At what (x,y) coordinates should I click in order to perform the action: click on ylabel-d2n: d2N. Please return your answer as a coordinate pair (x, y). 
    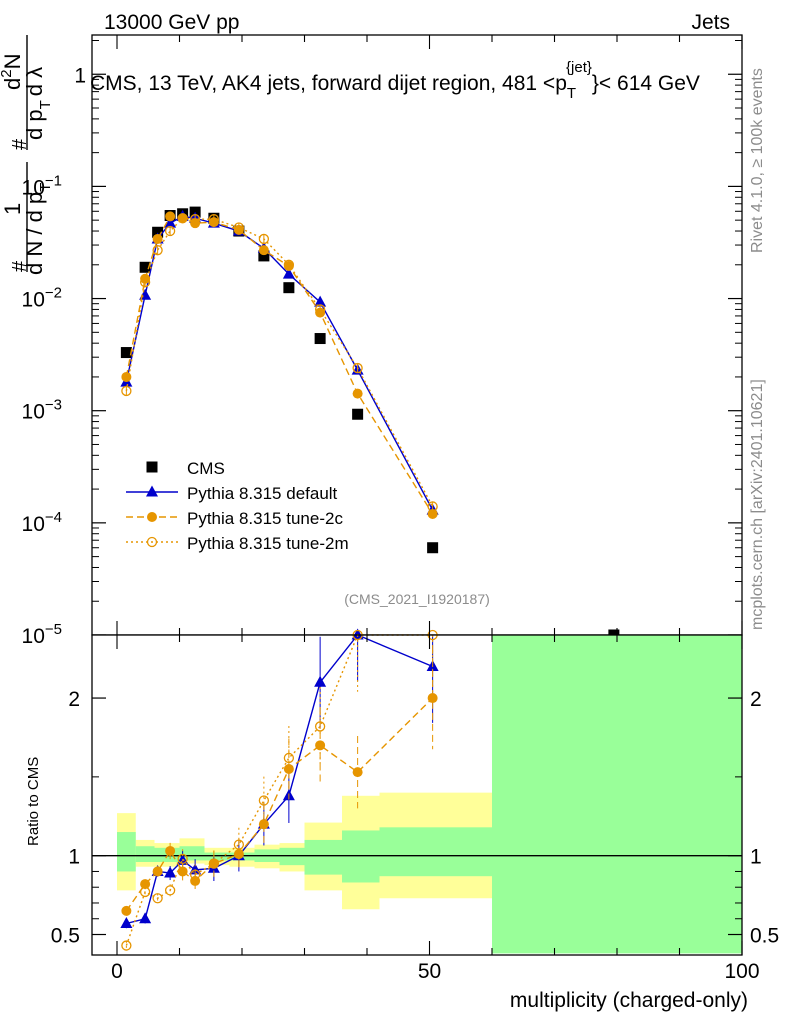
    Looking at the image, I should click on (12, 72).